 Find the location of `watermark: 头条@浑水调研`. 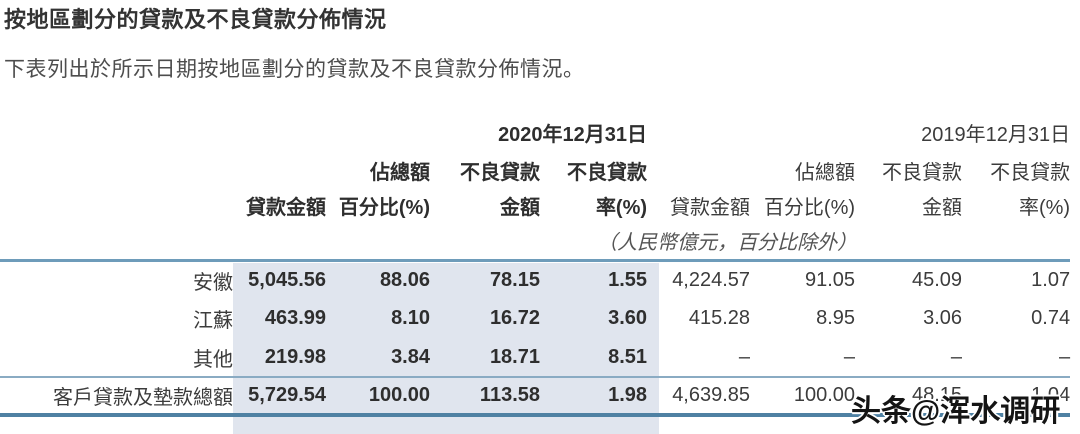

watermark: 头条@浑水调研 is located at coordinates (956, 411).